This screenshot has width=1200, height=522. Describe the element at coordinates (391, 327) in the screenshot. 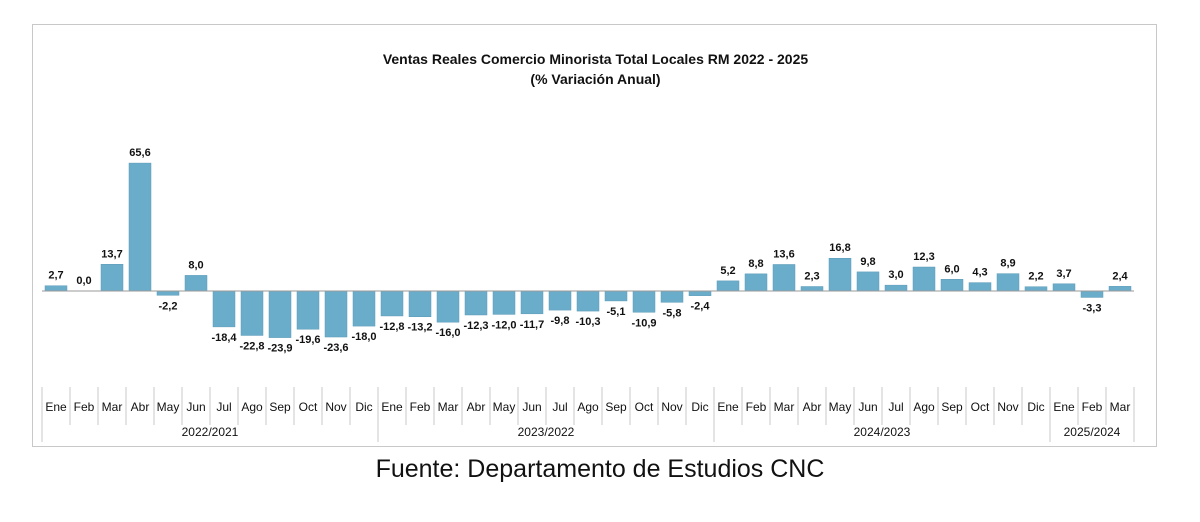

I see `bar-value-label: -12,8` at that location.